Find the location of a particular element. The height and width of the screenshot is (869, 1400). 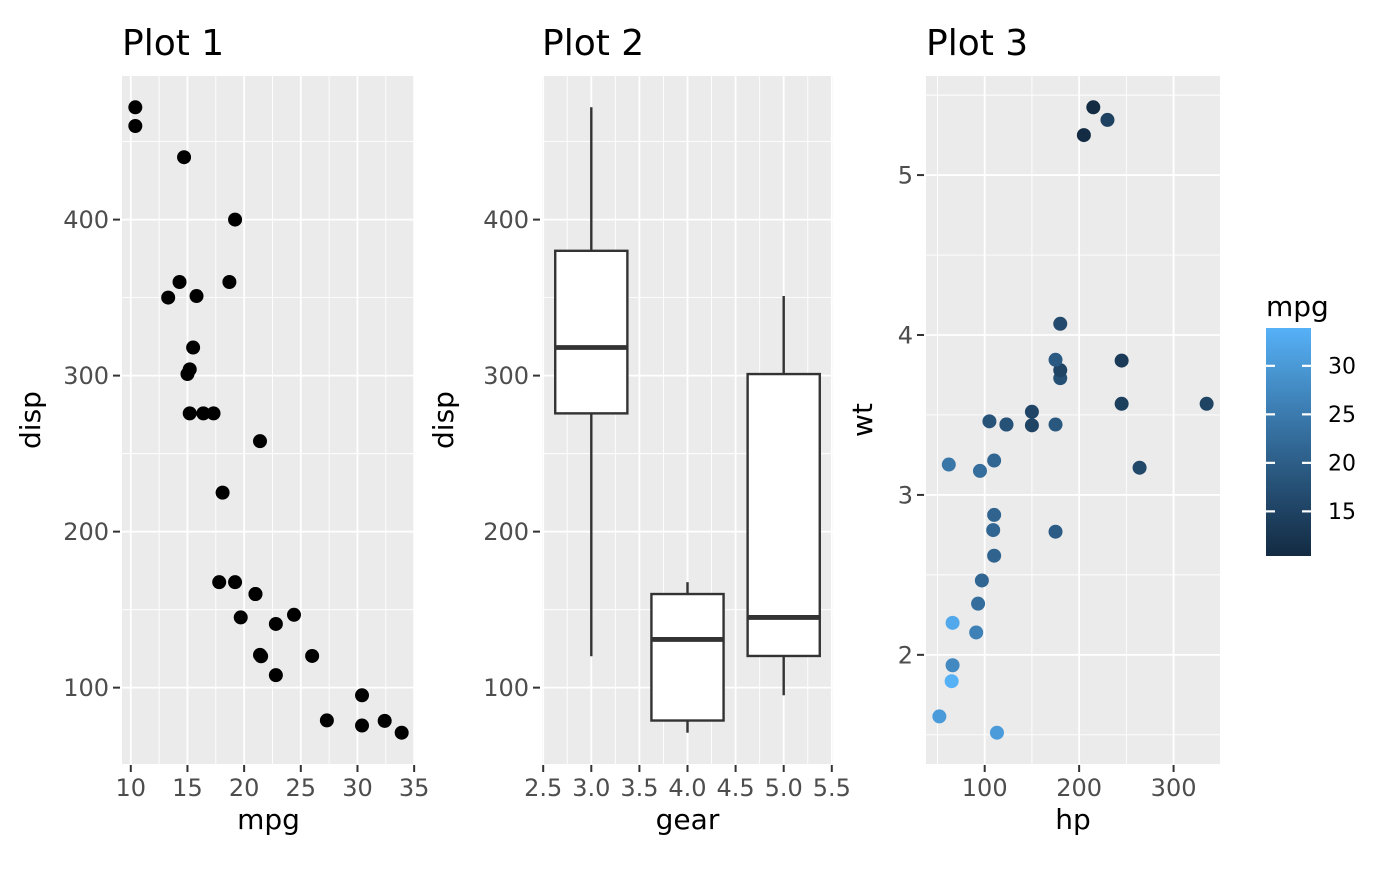

x-tick-label: 30 is located at coordinates (357, 788).